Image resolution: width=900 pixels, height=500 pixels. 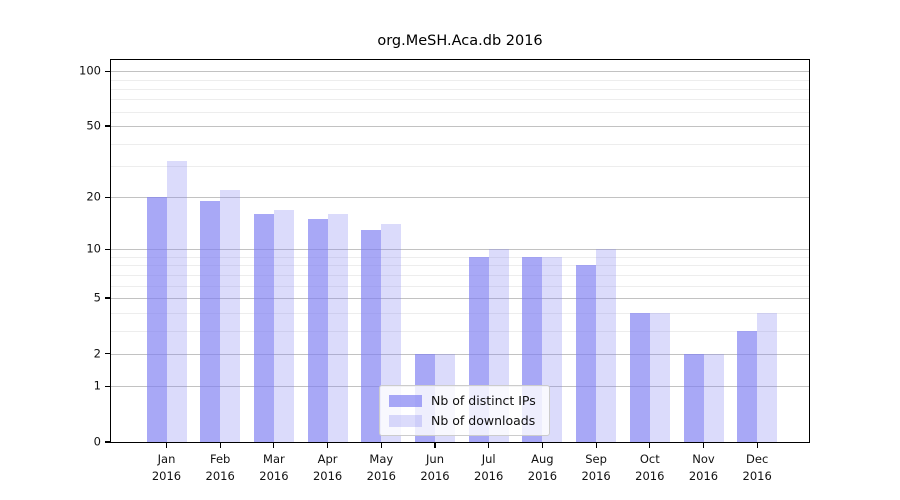 What do you see at coordinates (703, 467) in the screenshot?
I see `x-tick-label: Nov 2016` at bounding box center [703, 467].